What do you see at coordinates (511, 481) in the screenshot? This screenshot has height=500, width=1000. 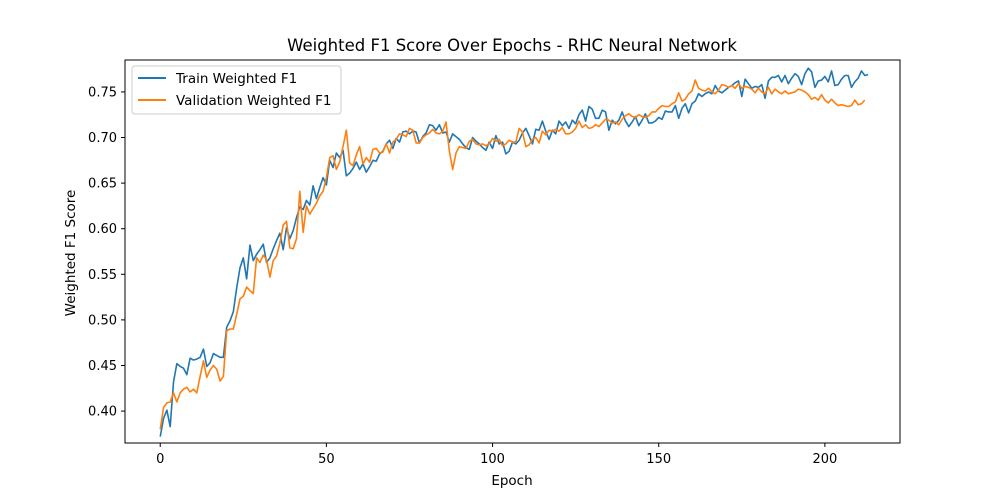 I see `x-axis-label: Epoch` at bounding box center [511, 481].